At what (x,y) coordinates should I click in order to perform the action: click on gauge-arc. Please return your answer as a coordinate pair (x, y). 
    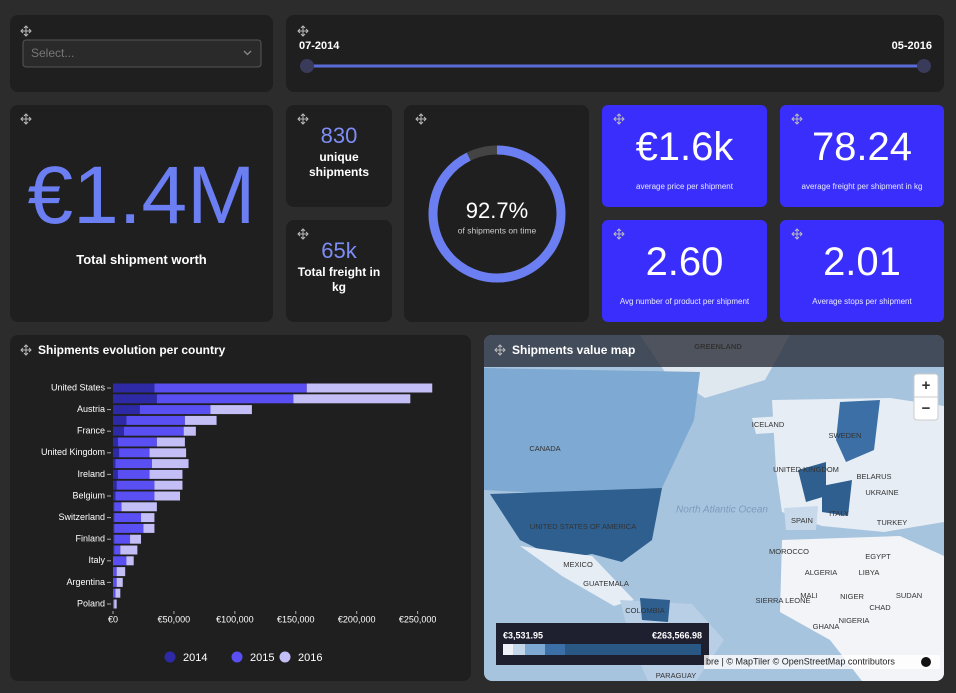
    Looking at the image, I should click on (497, 214).